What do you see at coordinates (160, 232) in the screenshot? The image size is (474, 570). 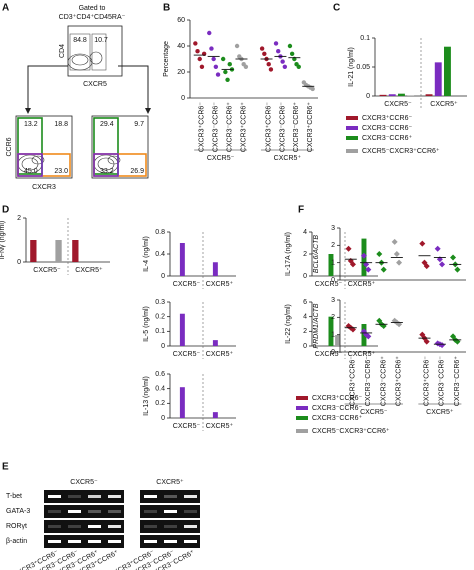 I see `y-tick-label: 0.8` at bounding box center [160, 232].